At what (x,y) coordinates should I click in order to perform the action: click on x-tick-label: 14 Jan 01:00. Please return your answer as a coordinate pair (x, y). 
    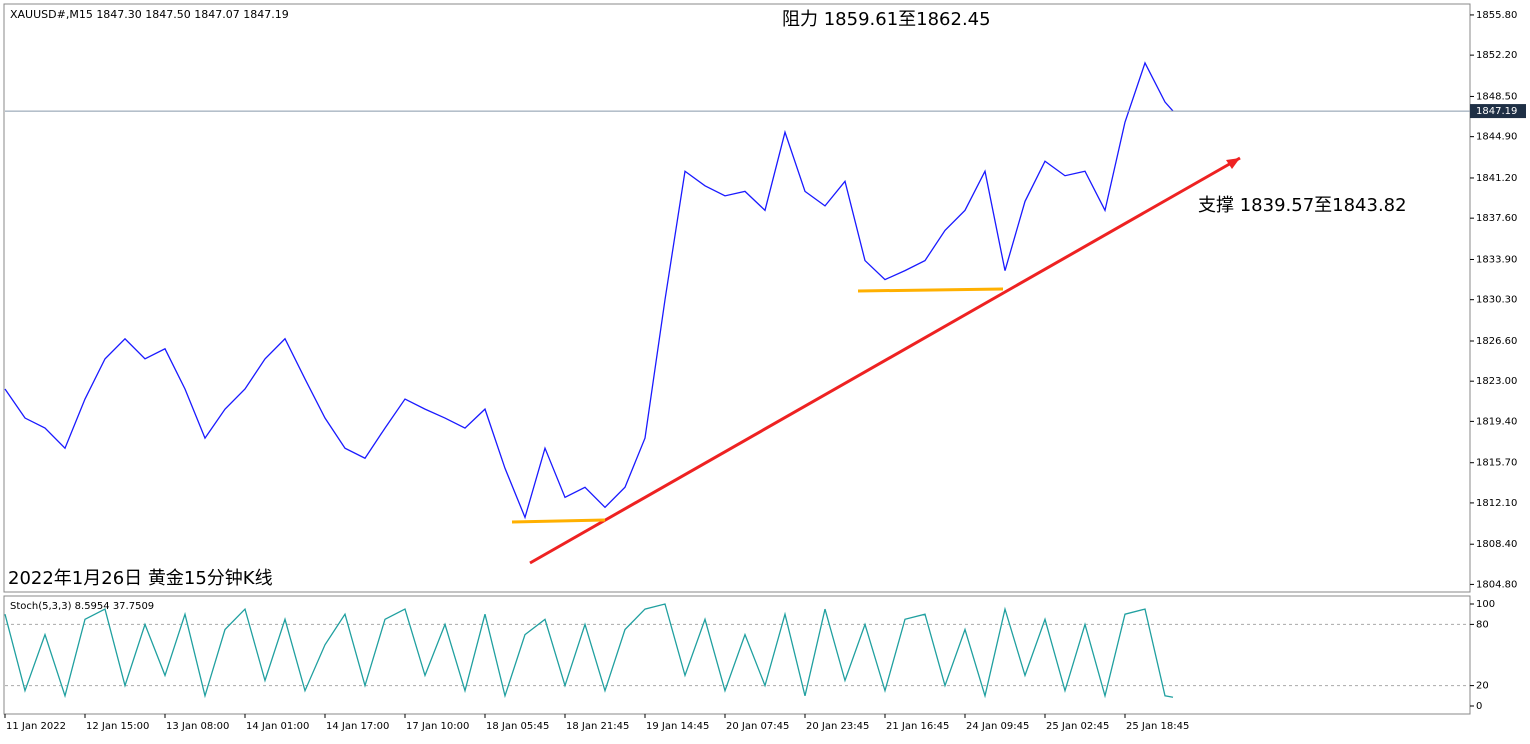
    Looking at the image, I should click on (277, 726).